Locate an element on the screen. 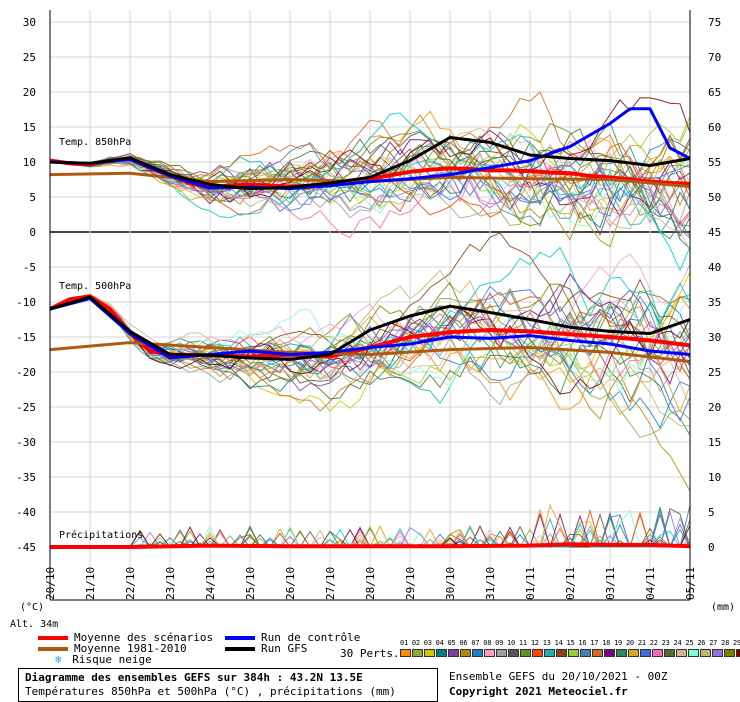 Image resolution: width=740 pixels, height=702 pixels. x-tick-date: 02/11 is located at coordinates (570, 583).